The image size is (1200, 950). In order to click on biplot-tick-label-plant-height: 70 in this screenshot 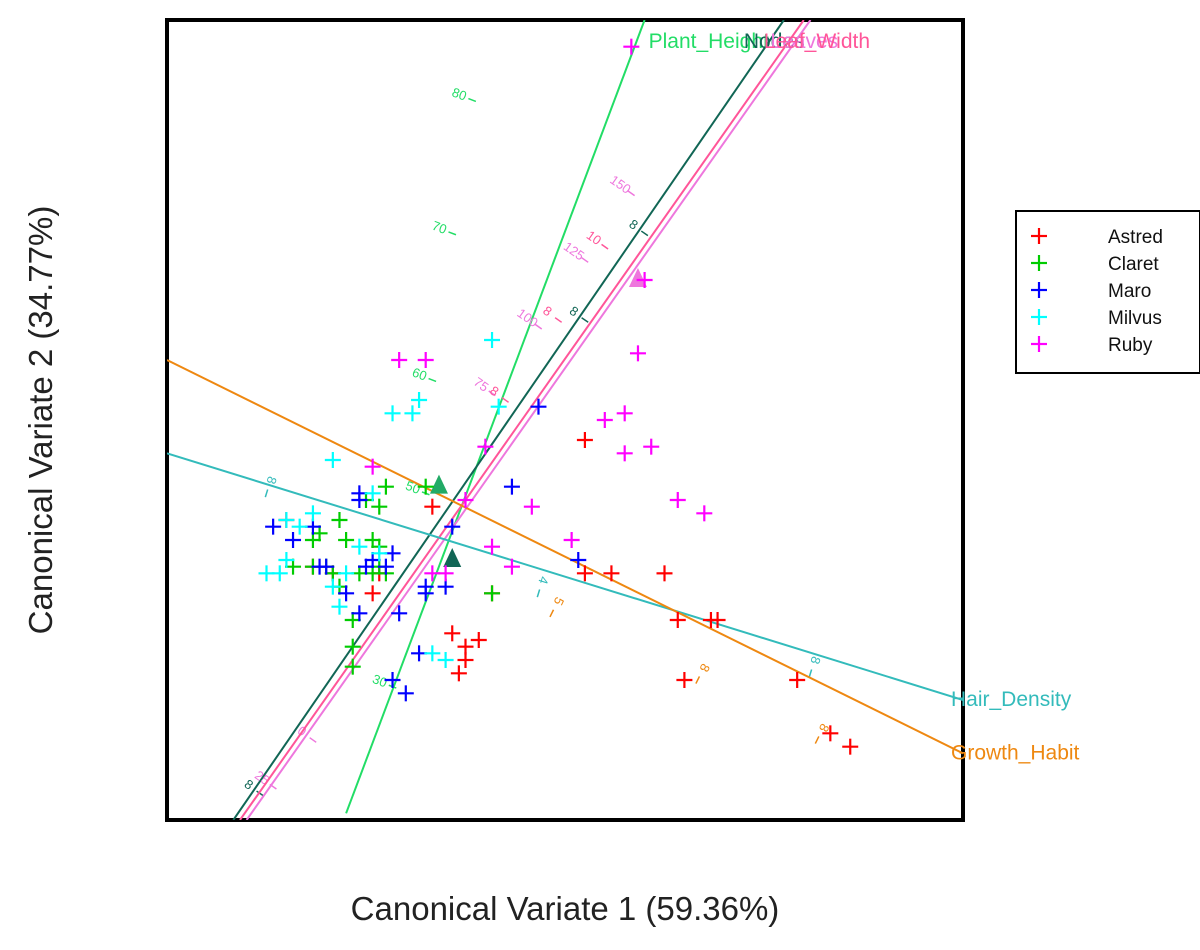, I will do `click(439, 227)`.